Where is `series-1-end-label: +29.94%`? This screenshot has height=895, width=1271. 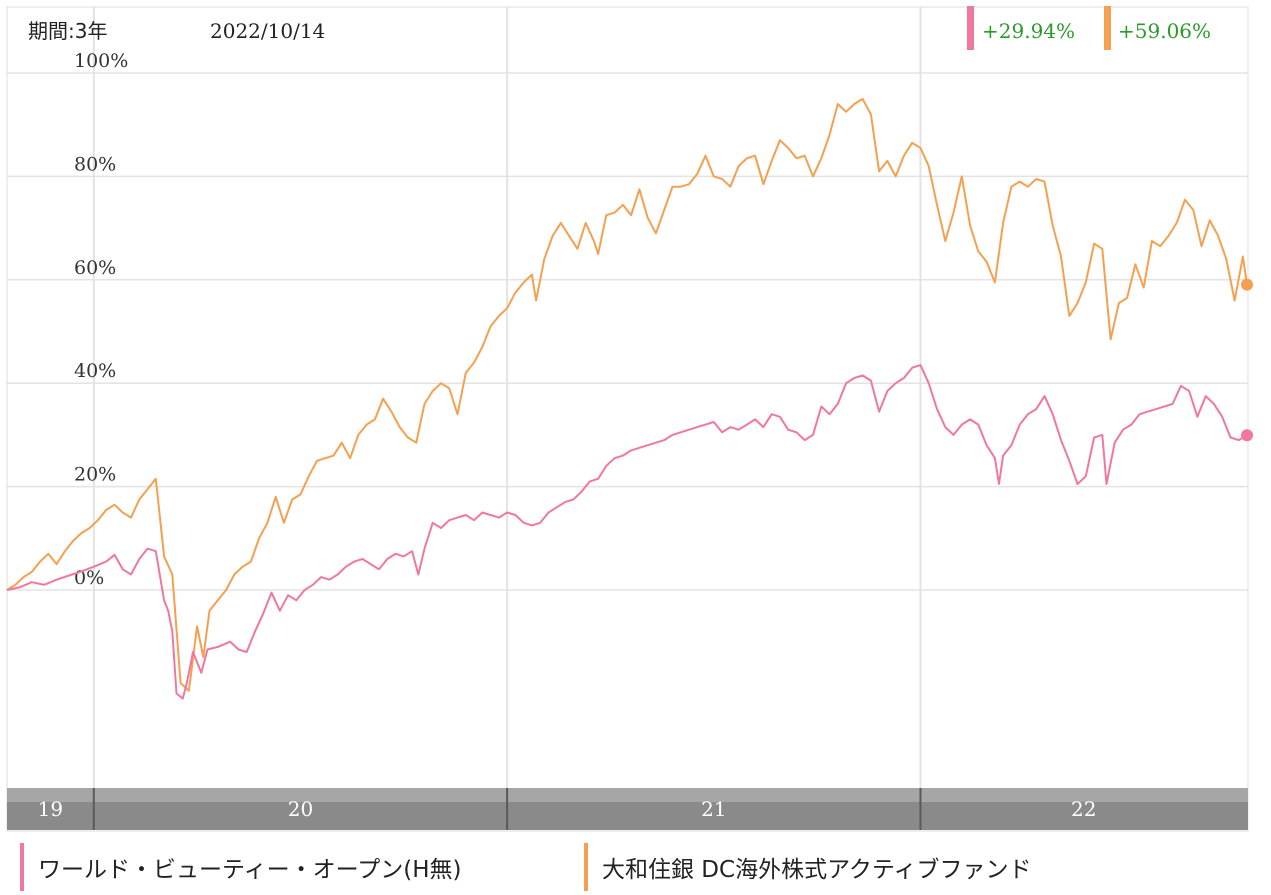
series-1-end-label: +29.94% is located at coordinates (1021, 28).